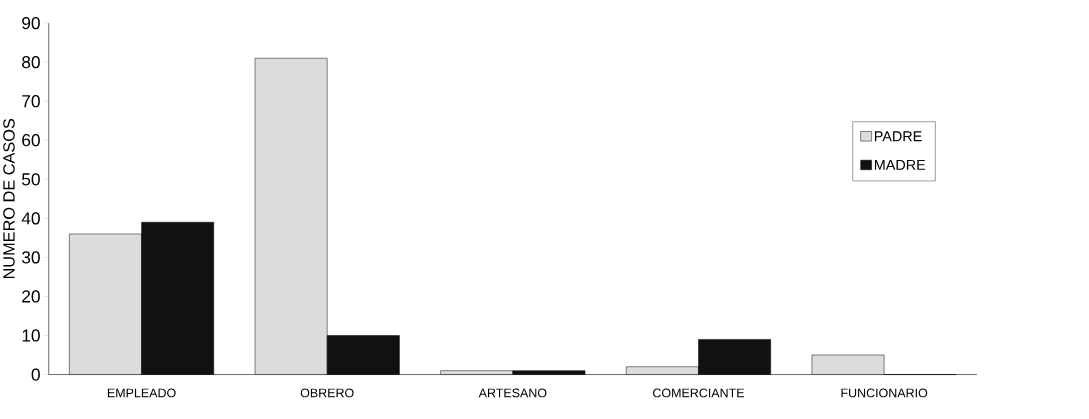 This screenshot has width=1089, height=419. Describe the element at coordinates (31, 140) in the screenshot. I see `y-tick-label: 60` at that location.